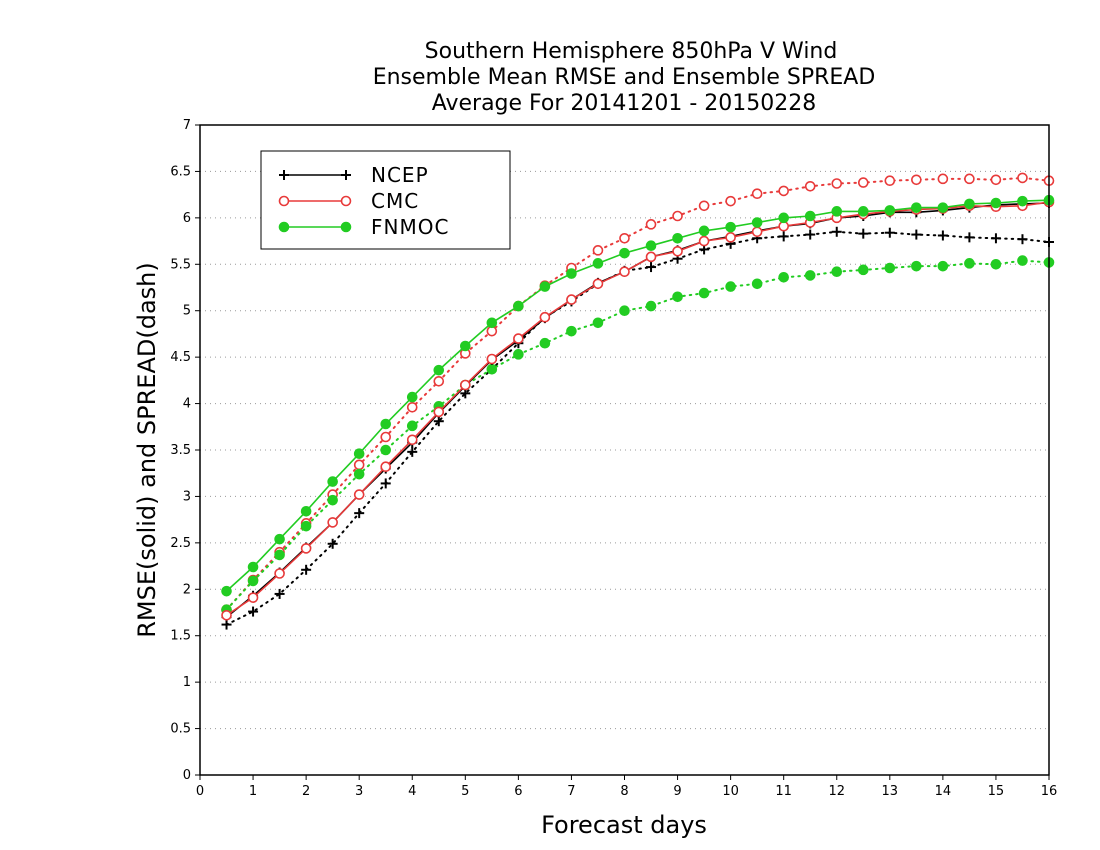 This screenshot has height=850, width=1100. I want to click on title-line-1: Southern Hemisphere 850hPa V Wind, so click(631, 51).